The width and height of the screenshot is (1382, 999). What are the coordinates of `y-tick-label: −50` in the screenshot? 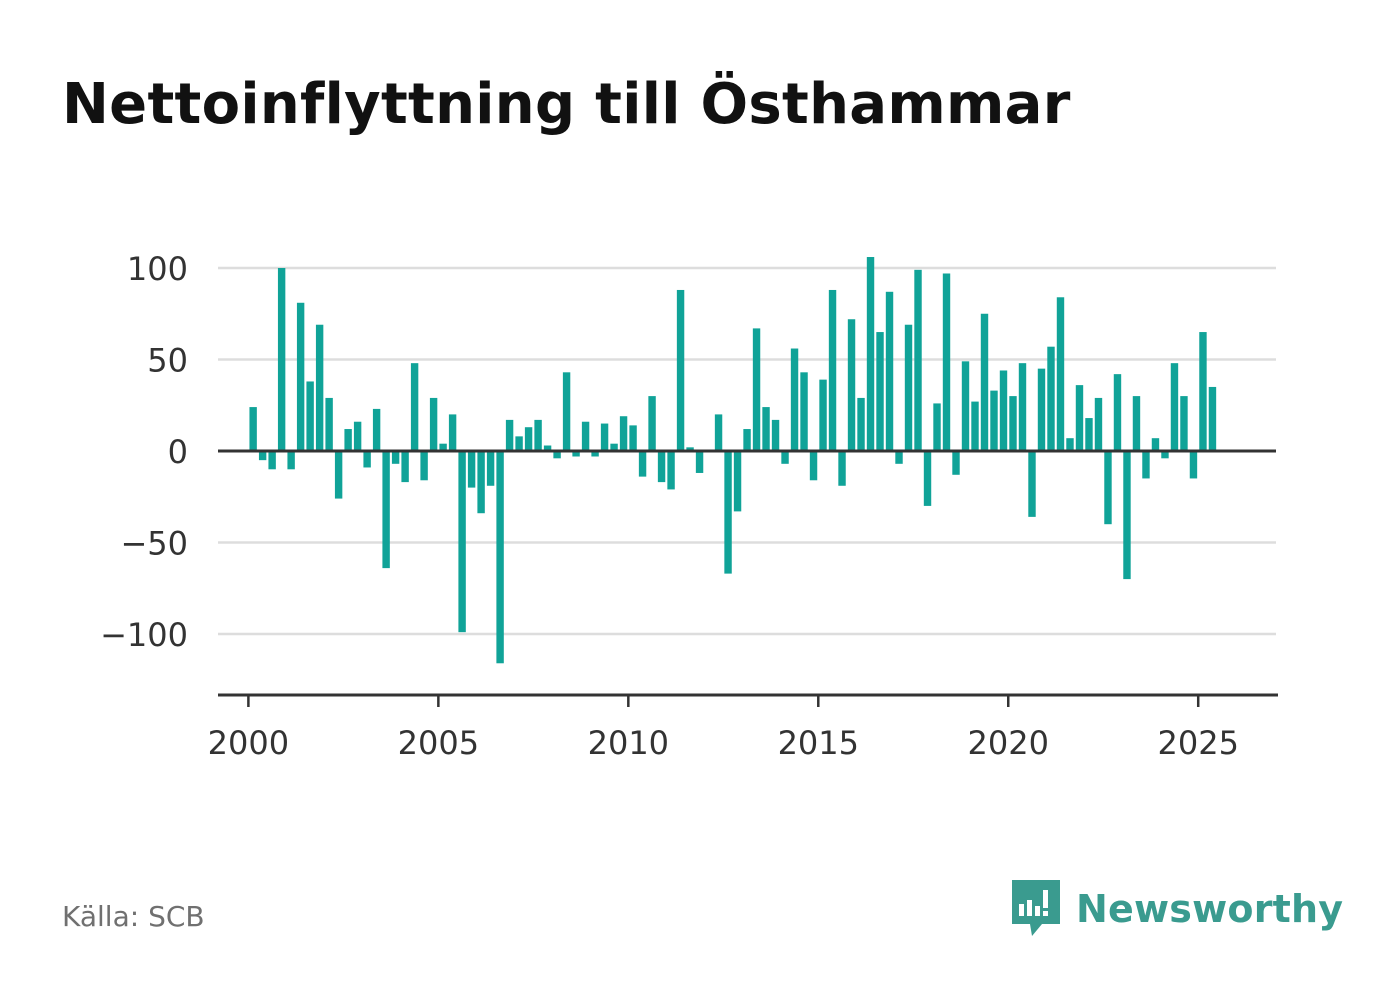 It's located at (154, 544).